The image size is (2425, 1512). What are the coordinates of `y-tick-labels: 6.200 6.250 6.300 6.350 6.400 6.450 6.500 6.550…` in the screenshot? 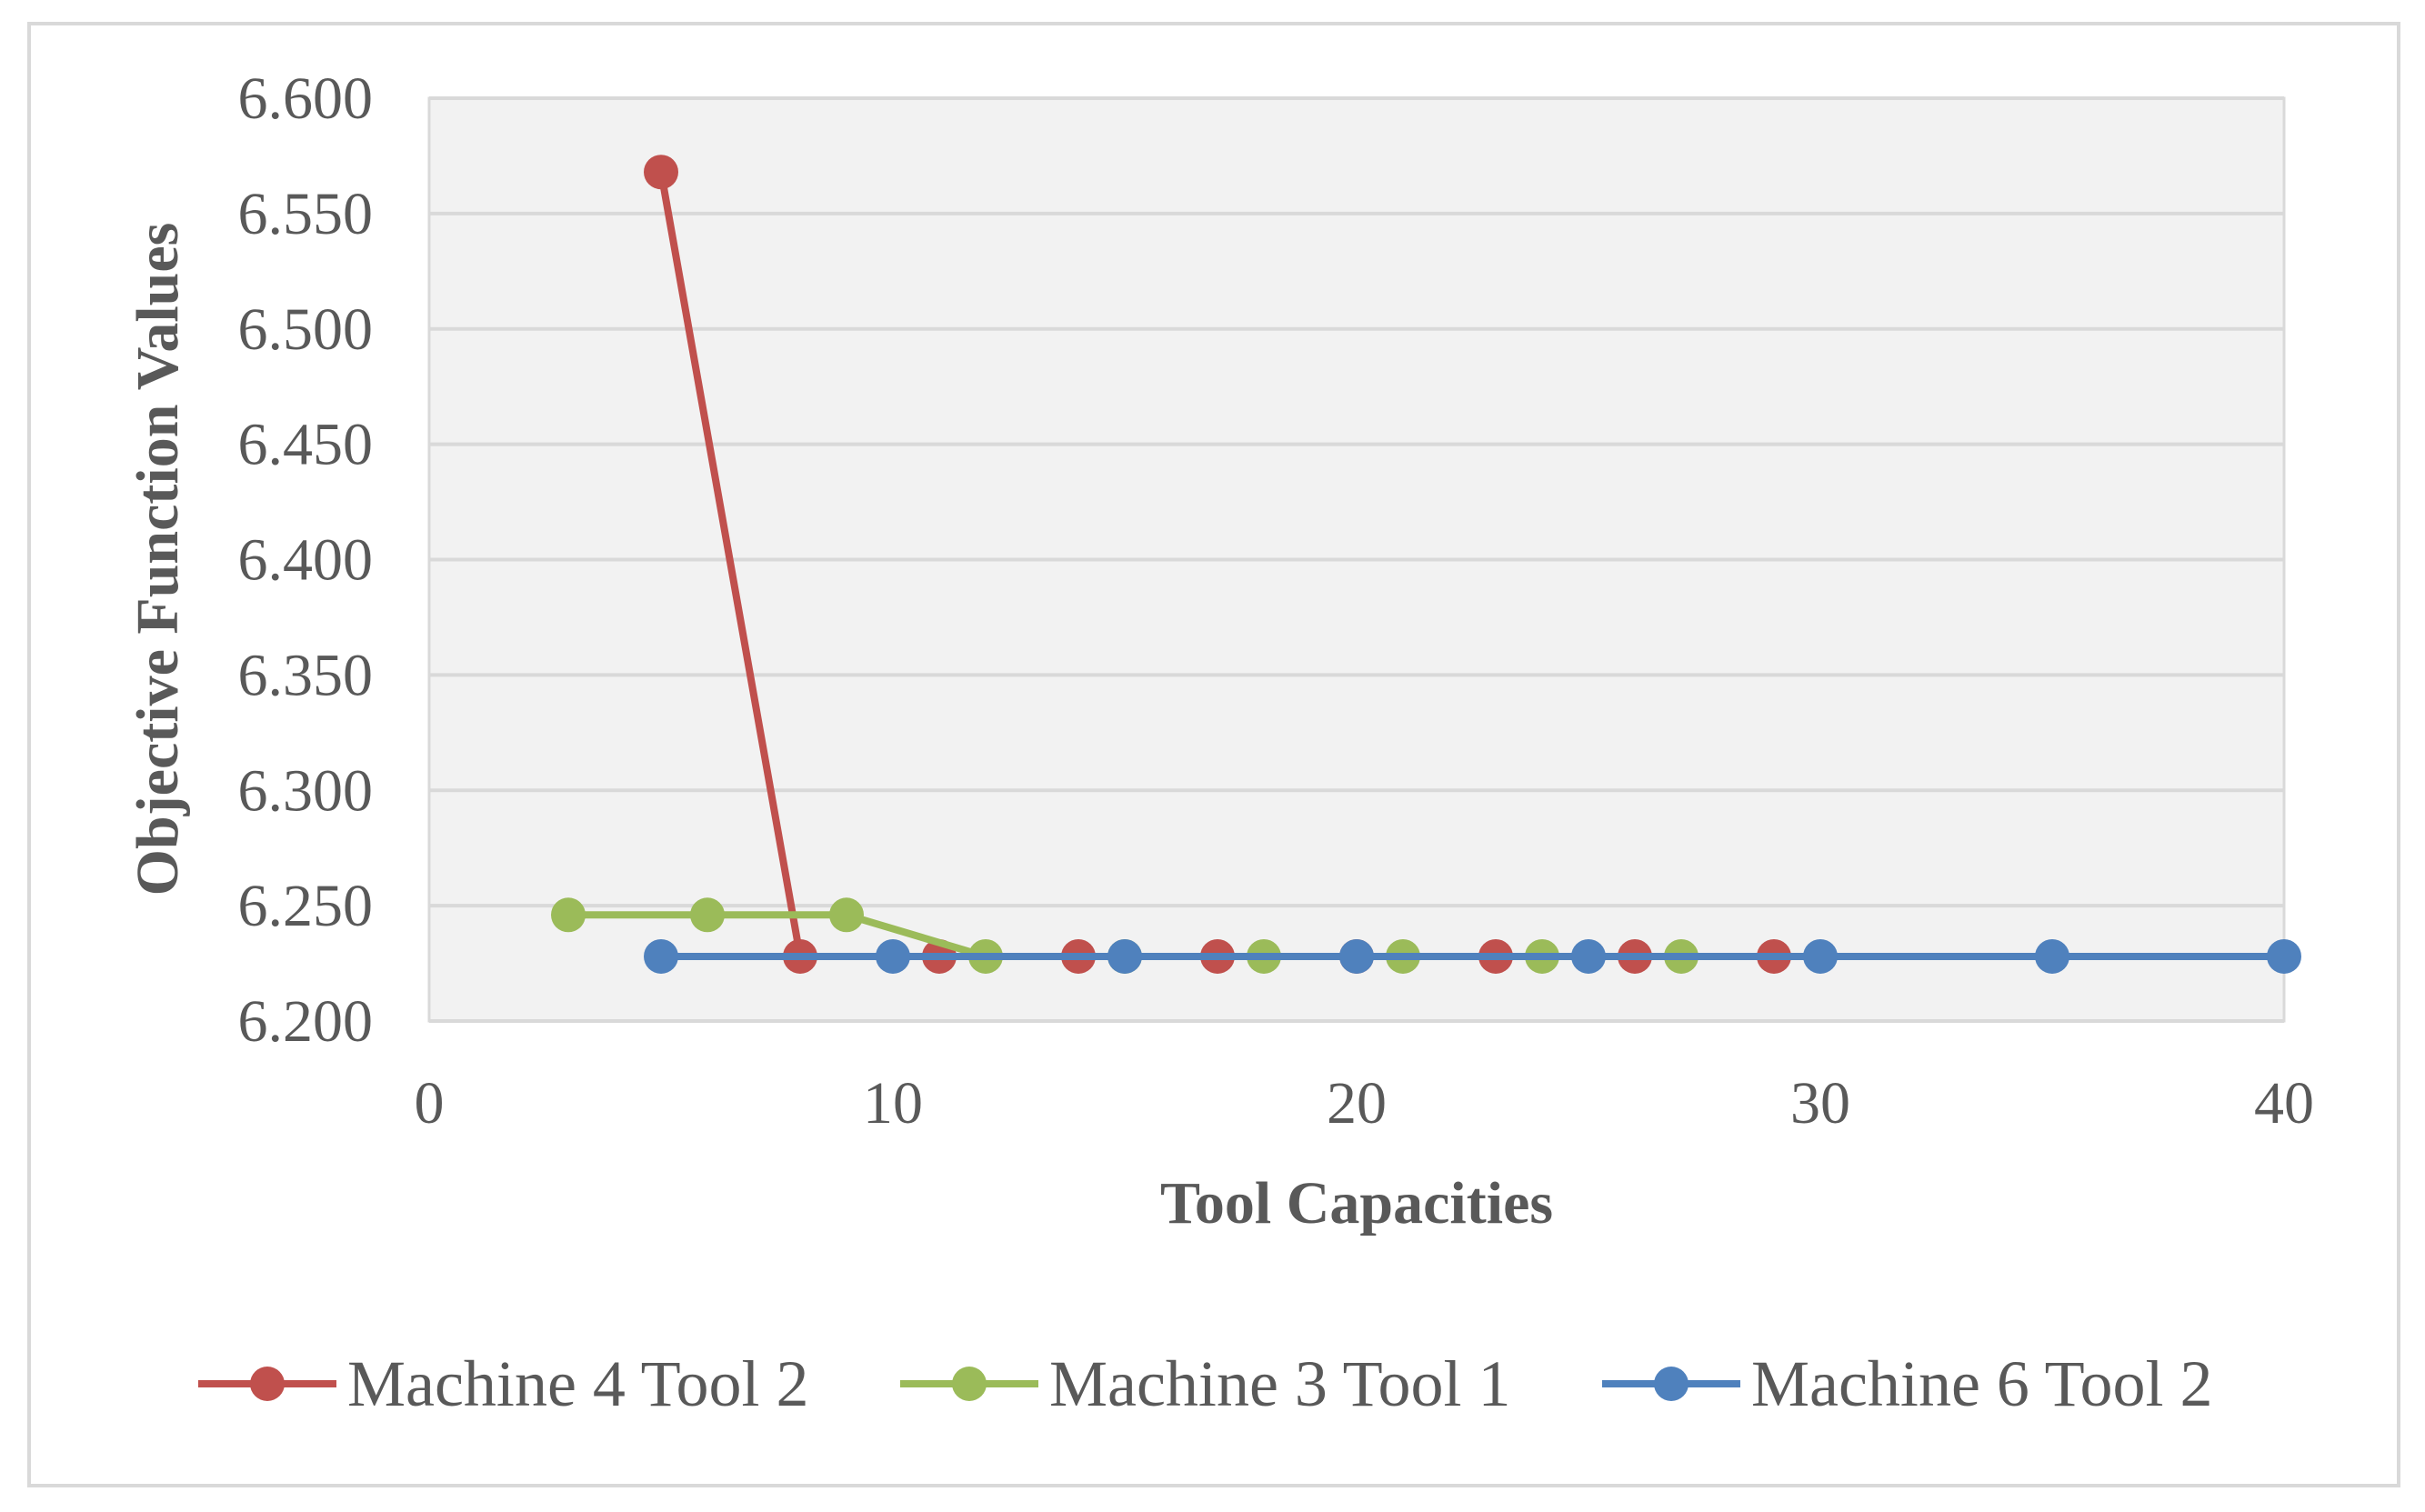 It's located at (306, 560).